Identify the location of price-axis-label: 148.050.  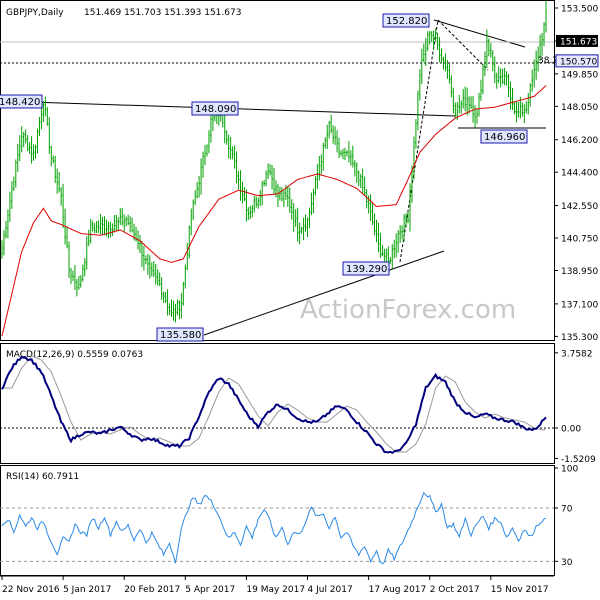
(579, 108).